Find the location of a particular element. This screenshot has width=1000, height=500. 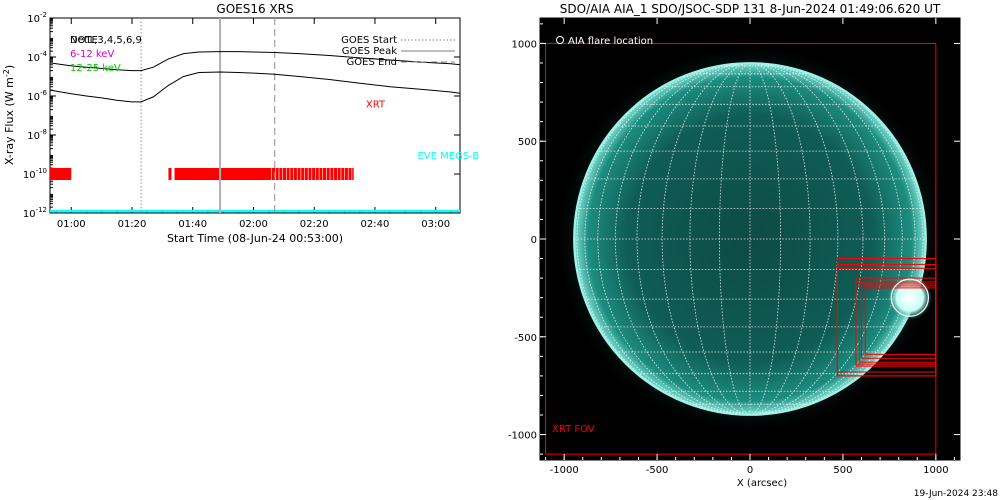

lc-annotation: EVE MEGS-B is located at coordinates (448, 156).